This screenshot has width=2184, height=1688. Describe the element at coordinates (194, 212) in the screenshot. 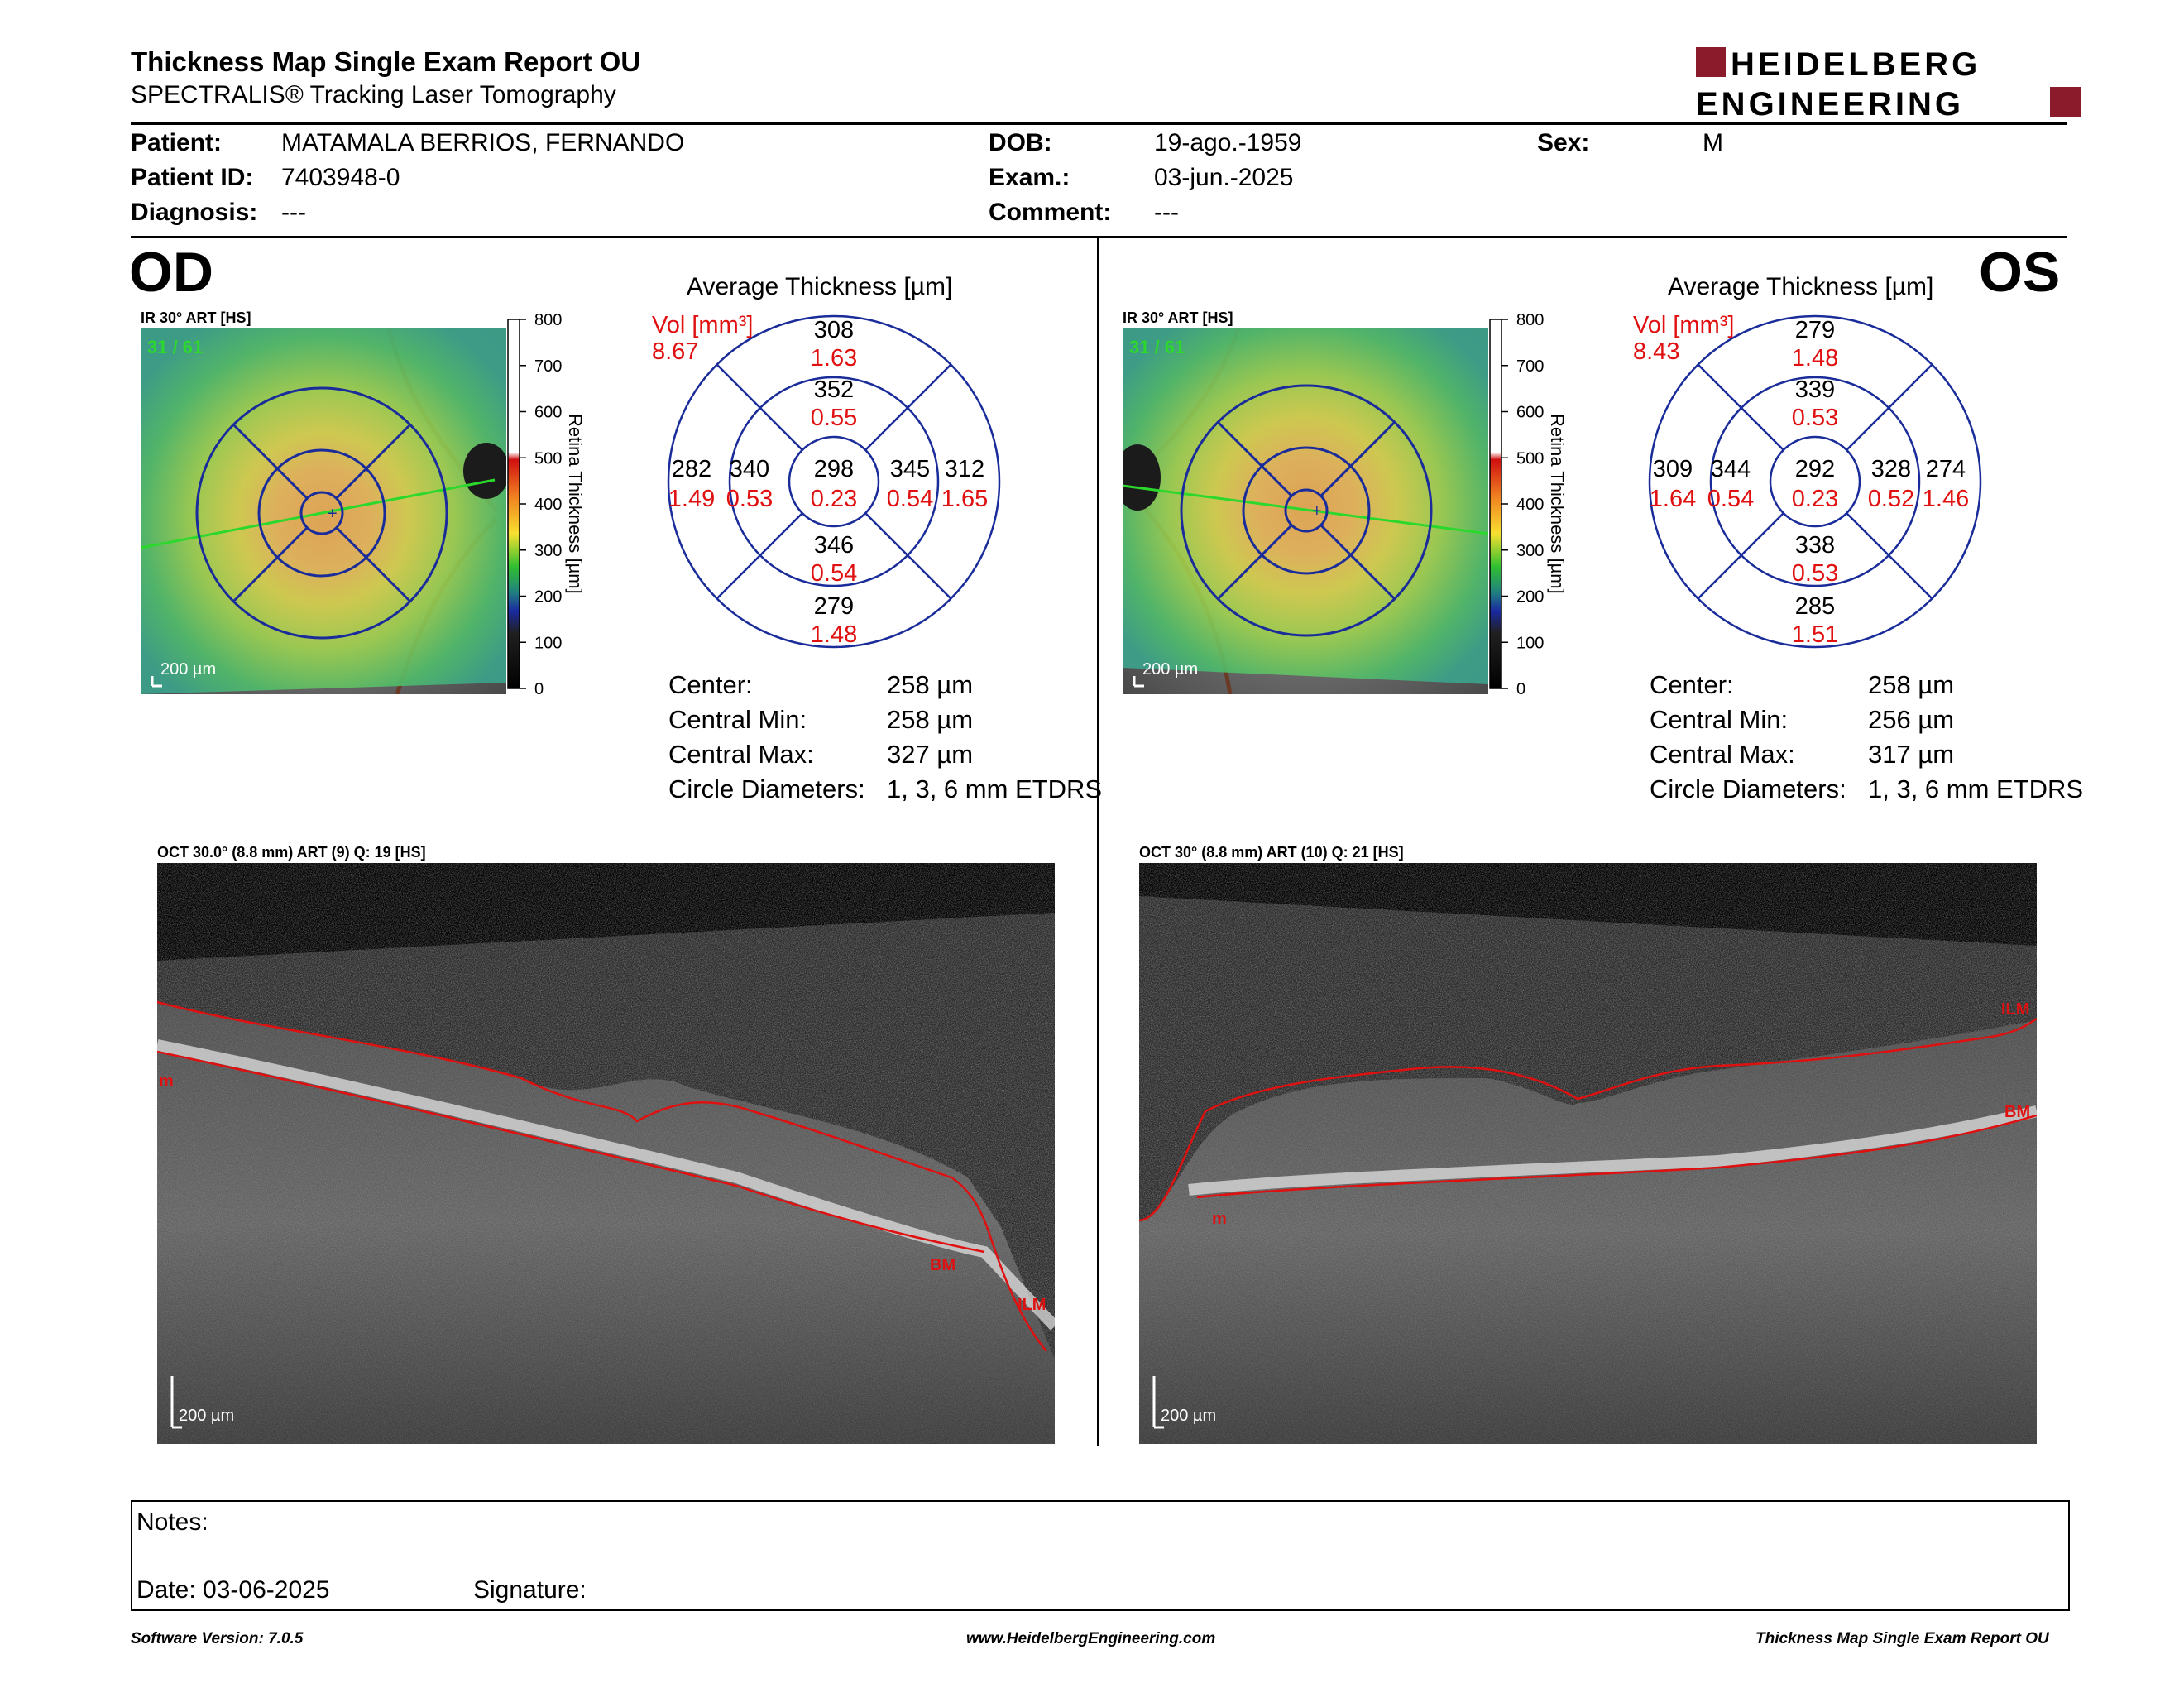

I see `diagnosis-label: Diagnosis:` at that location.